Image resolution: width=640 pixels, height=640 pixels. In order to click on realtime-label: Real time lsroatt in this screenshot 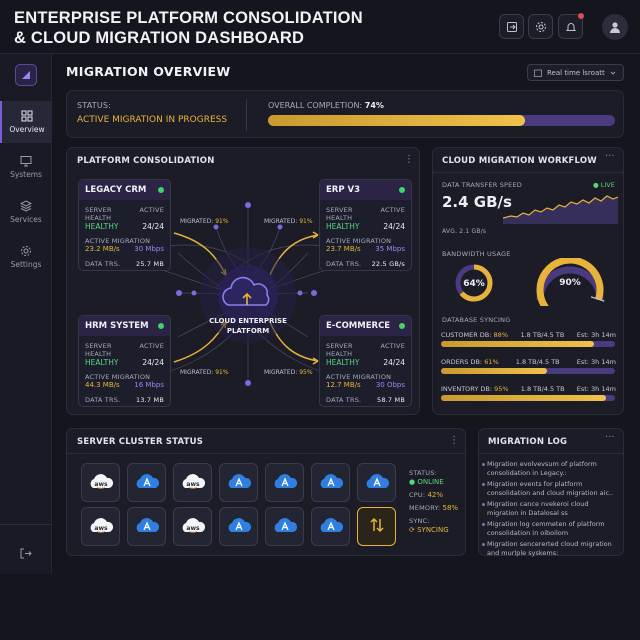, I will do `click(576, 72)`.